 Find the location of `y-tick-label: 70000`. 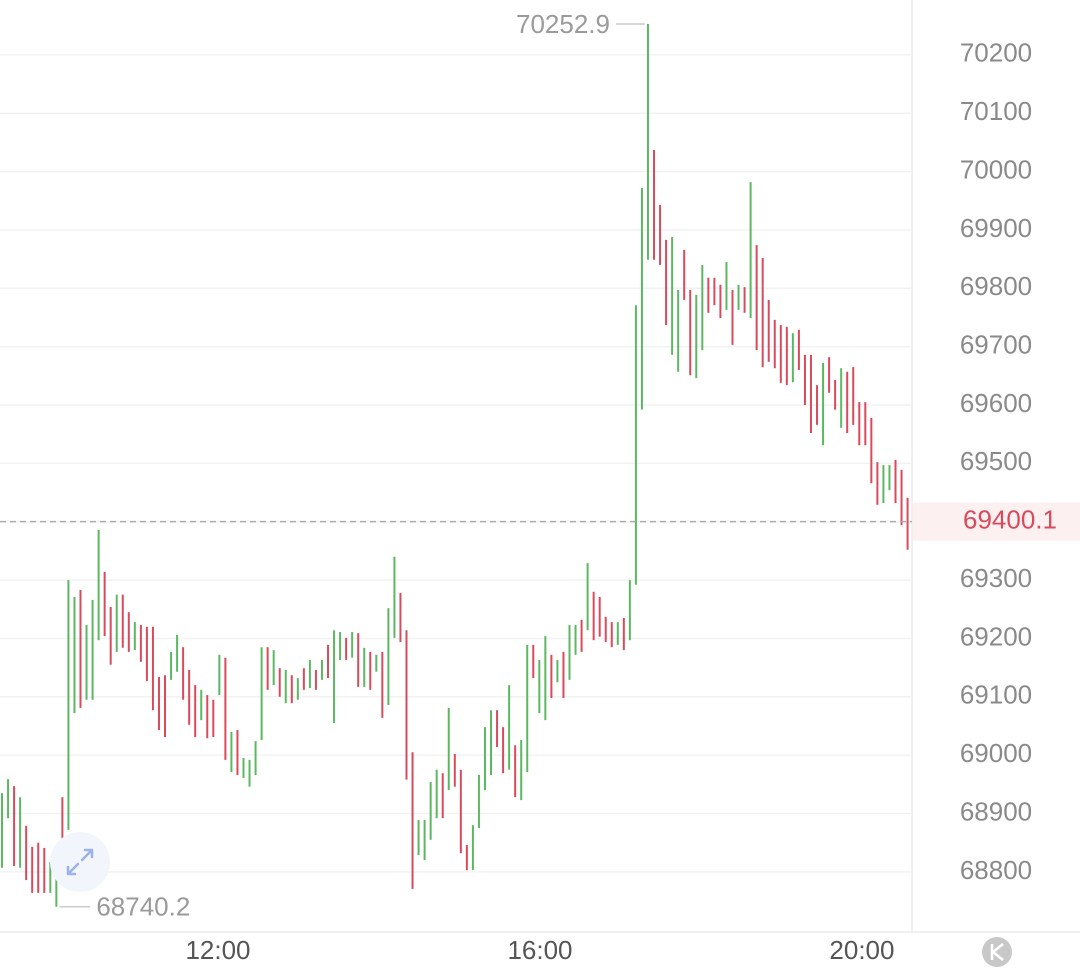

y-tick-label: 70000 is located at coordinates (996, 169).